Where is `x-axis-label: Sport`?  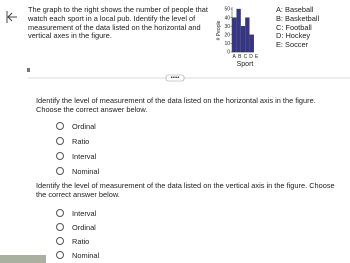
x-axis-label: Sport is located at coordinates (245, 64).